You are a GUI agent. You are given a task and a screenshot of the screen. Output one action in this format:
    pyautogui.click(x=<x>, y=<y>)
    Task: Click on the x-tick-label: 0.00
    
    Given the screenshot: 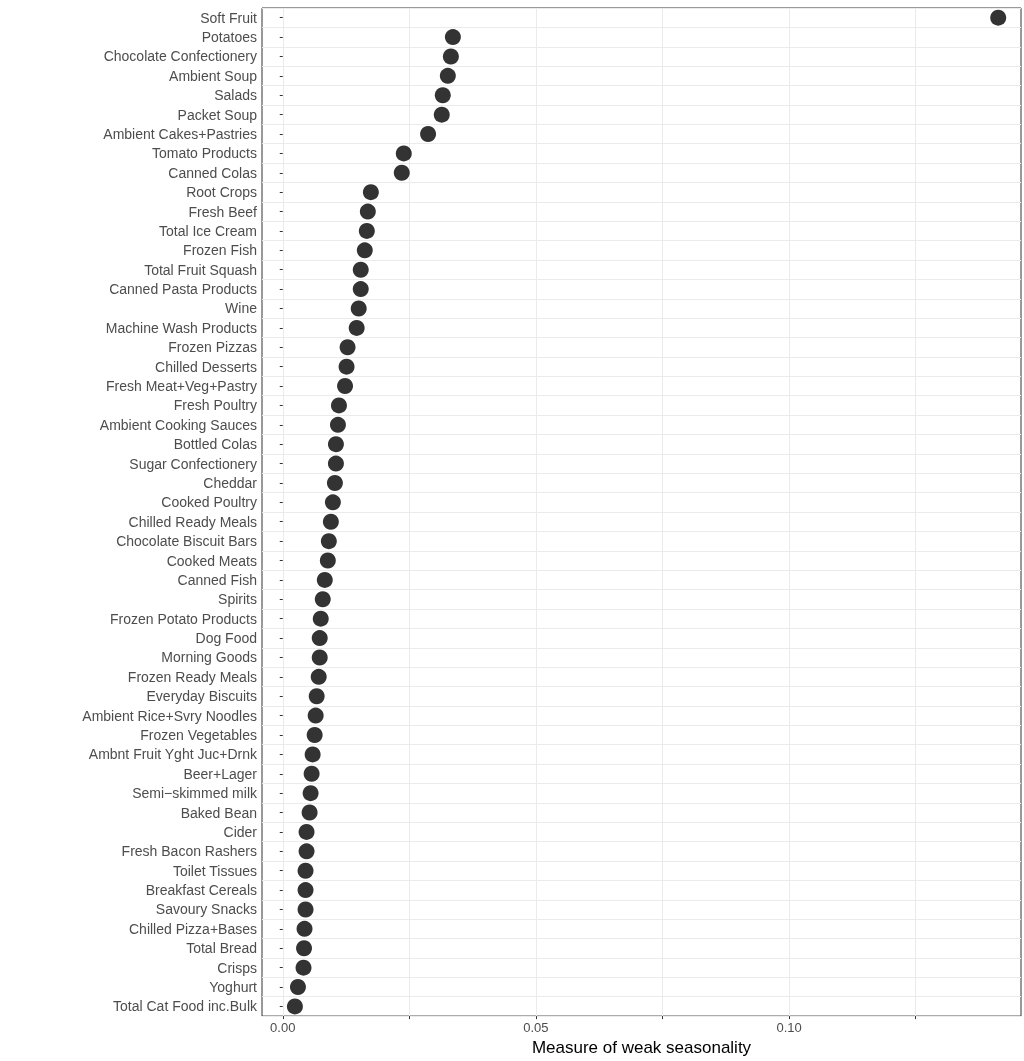 What is the action you would take?
    pyautogui.click(x=283, y=1028)
    